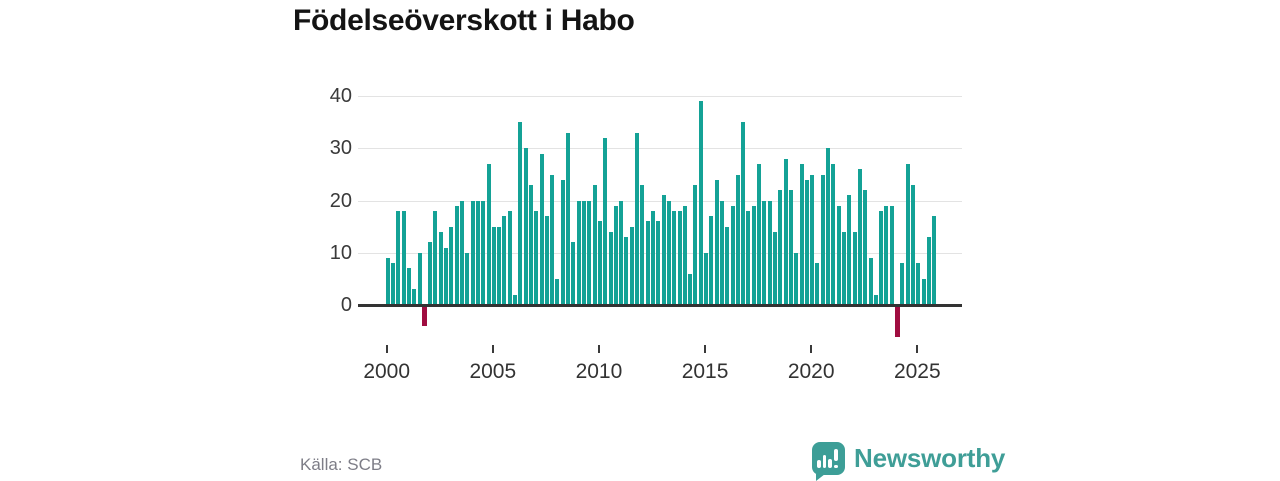 This screenshot has height=481, width=1280. I want to click on y-axis-label: 40, so click(340, 96).